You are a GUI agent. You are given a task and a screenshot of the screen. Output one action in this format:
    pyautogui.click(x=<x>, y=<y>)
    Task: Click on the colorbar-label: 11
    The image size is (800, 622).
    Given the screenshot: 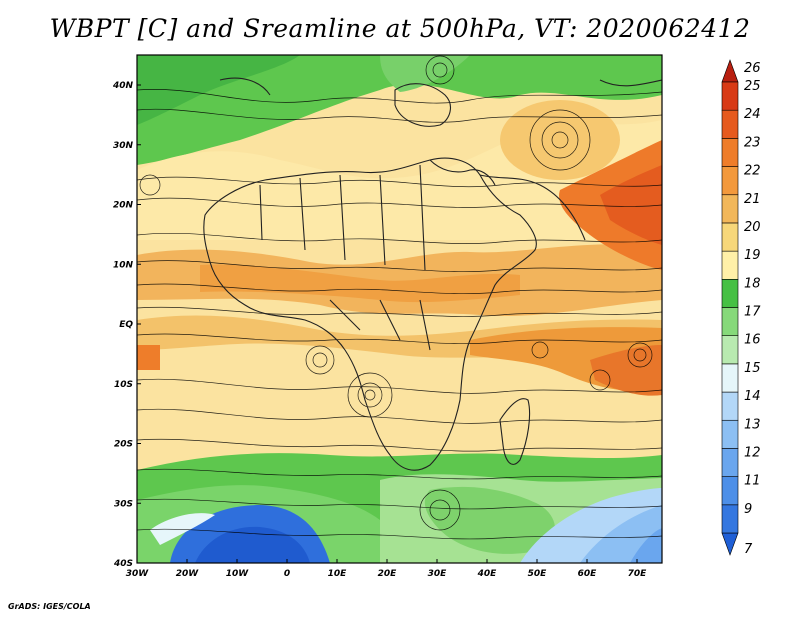 What is the action you would take?
    pyautogui.click(x=752, y=481)
    